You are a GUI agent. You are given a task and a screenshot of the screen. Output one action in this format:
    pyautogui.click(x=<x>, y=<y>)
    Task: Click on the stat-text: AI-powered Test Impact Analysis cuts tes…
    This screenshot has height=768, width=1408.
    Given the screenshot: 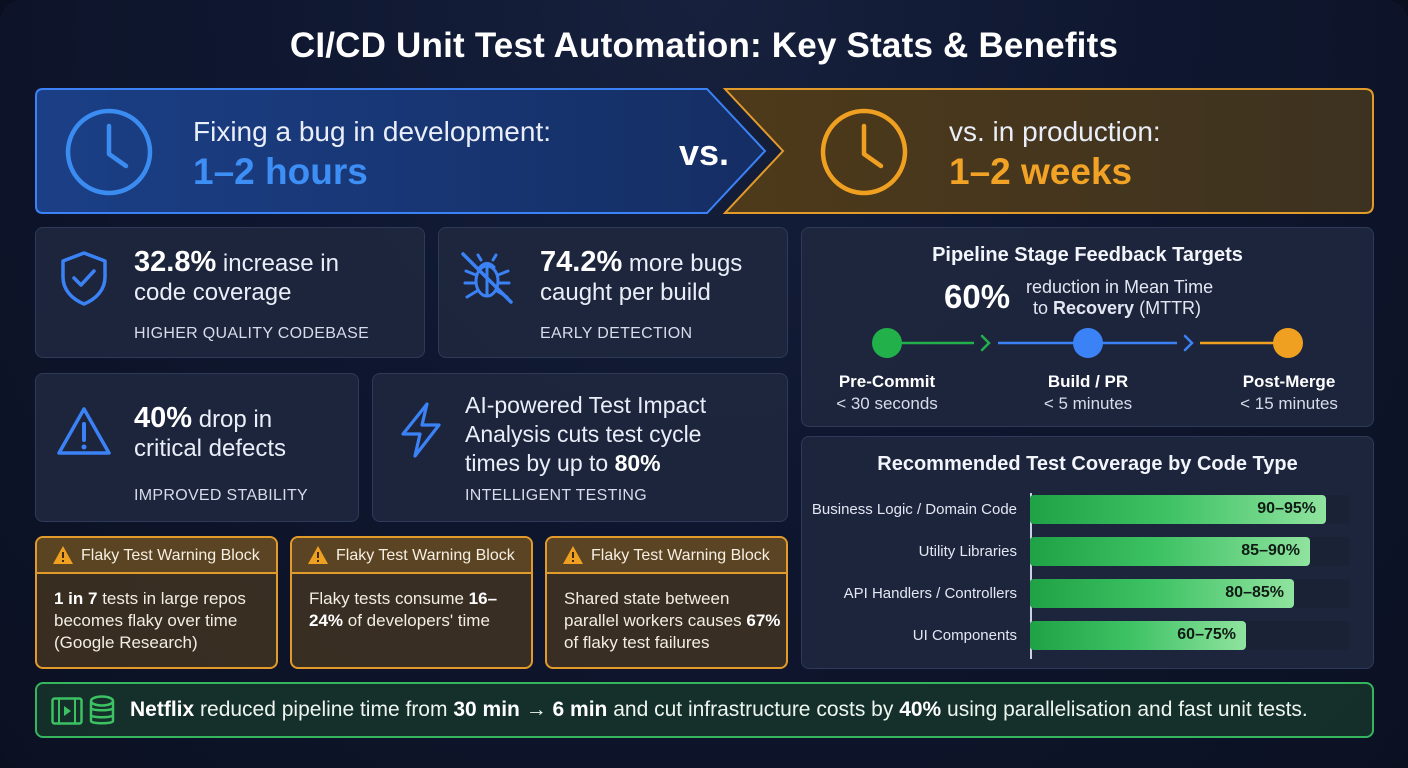 What is the action you would take?
    pyautogui.click(x=585, y=434)
    